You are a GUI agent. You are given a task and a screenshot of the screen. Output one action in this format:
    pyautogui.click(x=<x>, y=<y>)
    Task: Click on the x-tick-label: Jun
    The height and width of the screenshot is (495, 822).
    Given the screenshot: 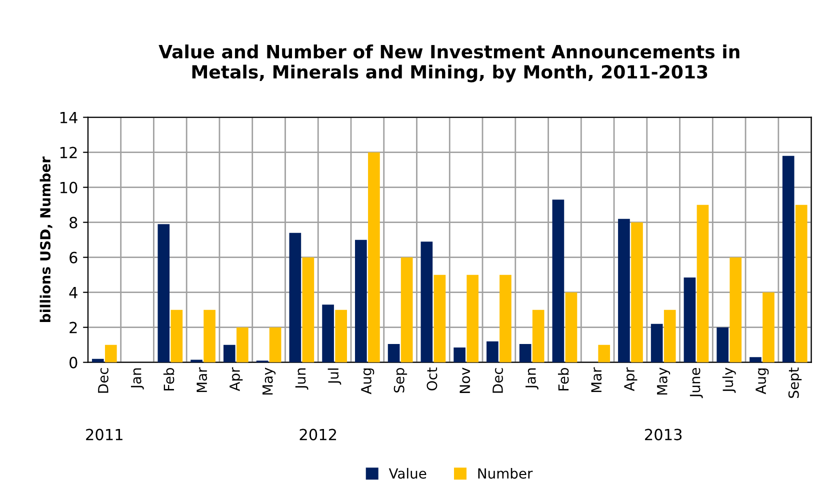 What is the action you would take?
    pyautogui.click(x=301, y=379)
    